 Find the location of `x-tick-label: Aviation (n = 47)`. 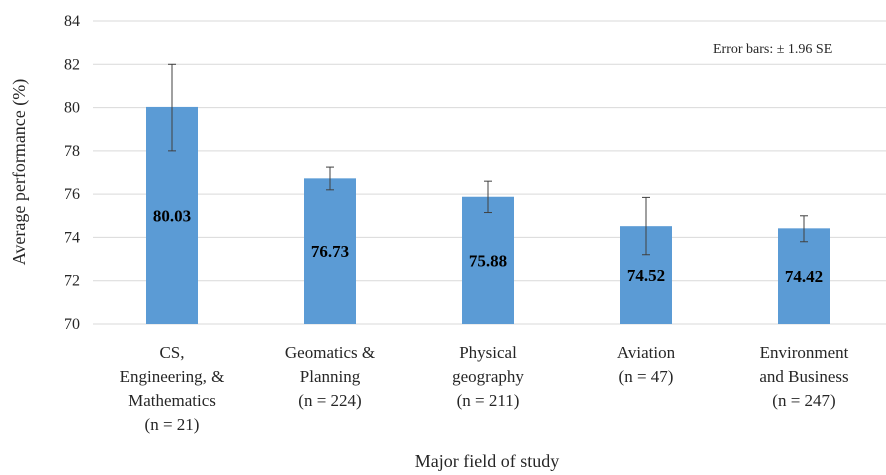

x-tick-label: Aviation (n = 47) is located at coordinates (646, 364).